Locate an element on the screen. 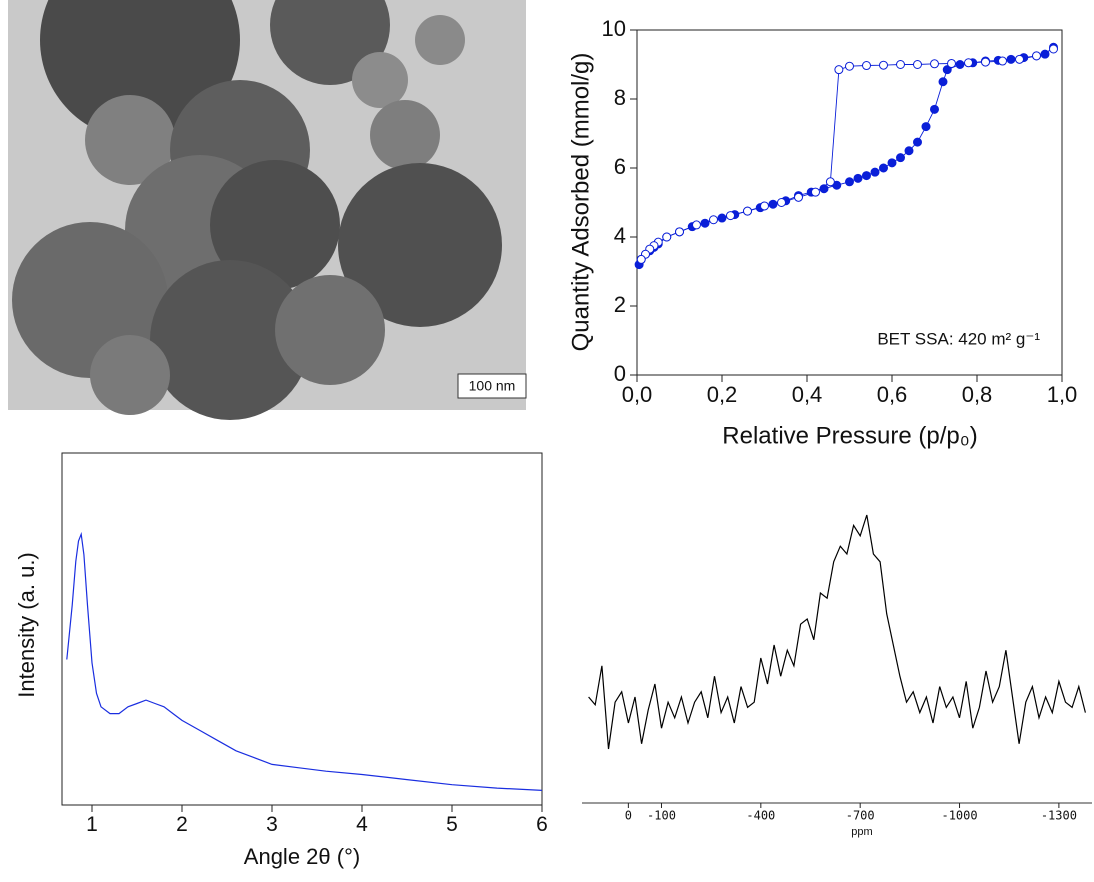  x-tick-label: 3 is located at coordinates (272, 824).